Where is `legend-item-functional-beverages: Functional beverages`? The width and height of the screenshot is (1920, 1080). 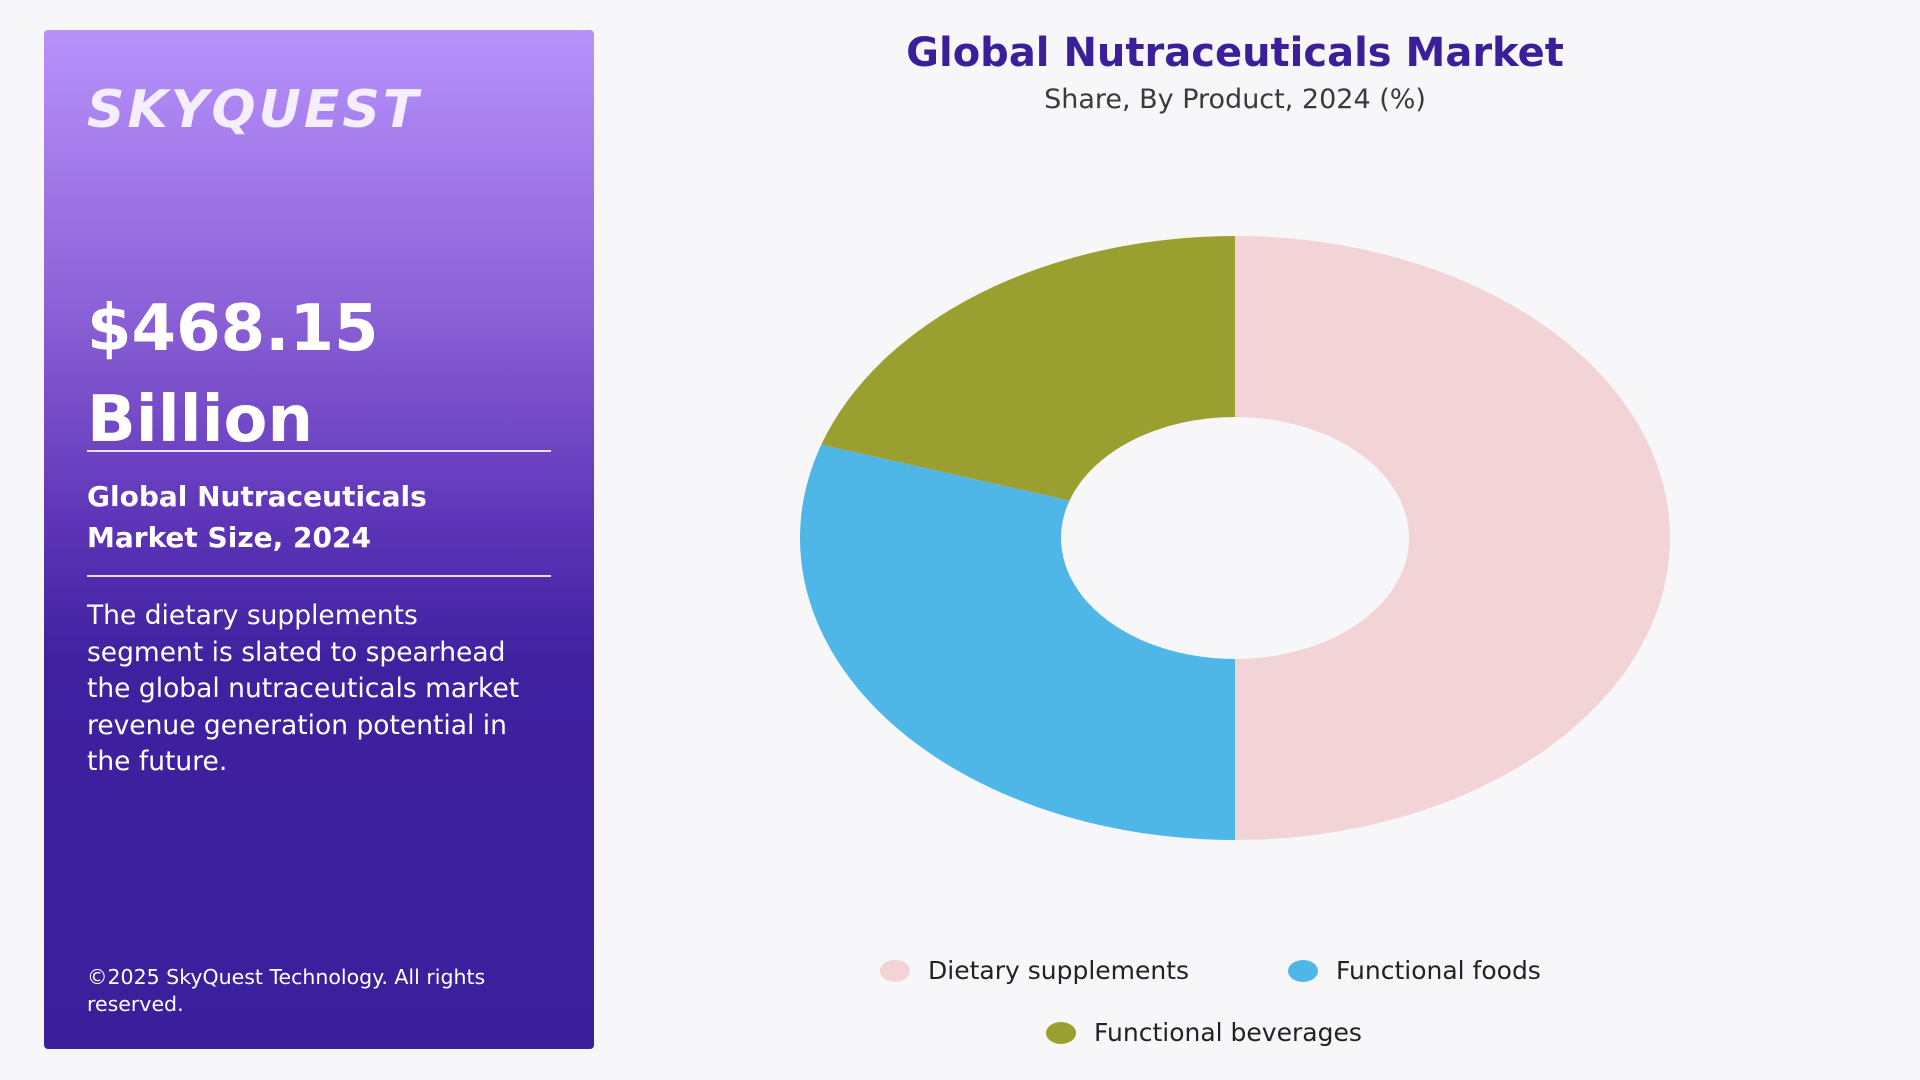 legend-item-functional-beverages: Functional beverages is located at coordinates (1204, 1032).